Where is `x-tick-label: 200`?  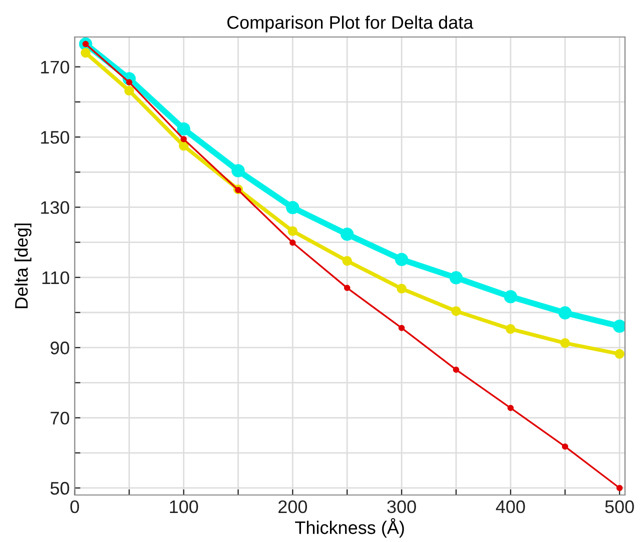 x-tick-label: 200 is located at coordinates (292, 507).